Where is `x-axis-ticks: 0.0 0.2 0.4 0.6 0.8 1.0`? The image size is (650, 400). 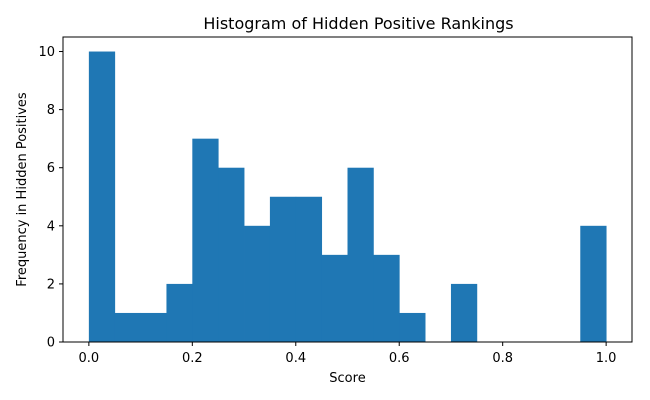 x-axis-ticks: 0.0 0.2 0.4 0.6 0.8 1.0 is located at coordinates (348, 354).